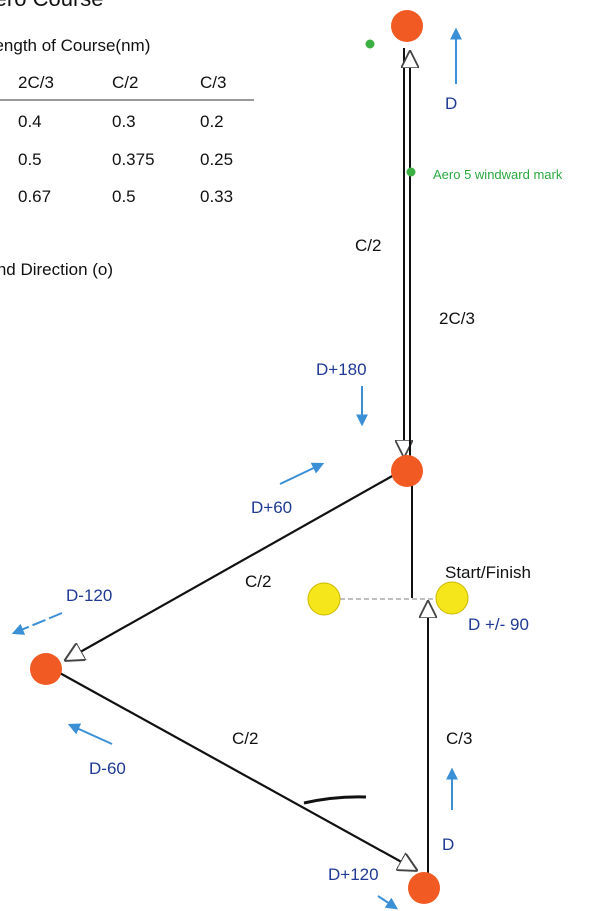 The image size is (600, 911). Describe the element at coordinates (457, 318) in the screenshot. I see `leg-label-upwind-right: 2C/3` at that location.